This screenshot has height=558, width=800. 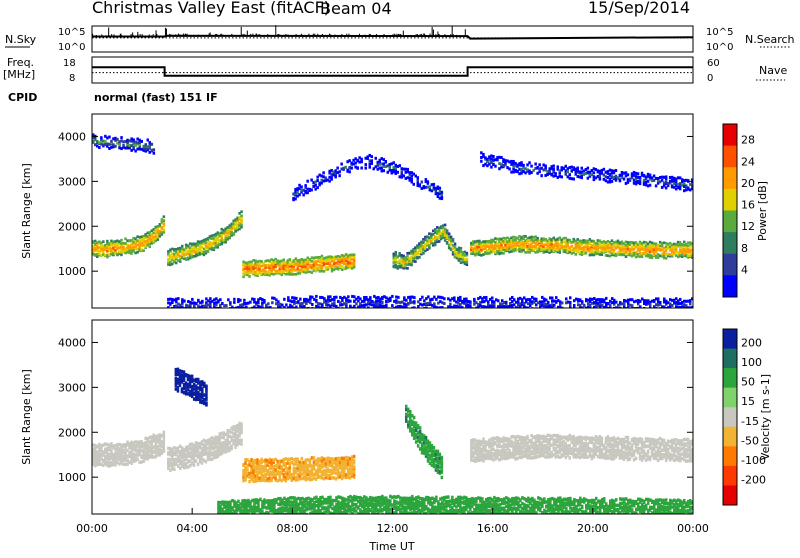 What do you see at coordinates (773, 70) in the screenshot?
I see `nave-label: Nave` at bounding box center [773, 70].